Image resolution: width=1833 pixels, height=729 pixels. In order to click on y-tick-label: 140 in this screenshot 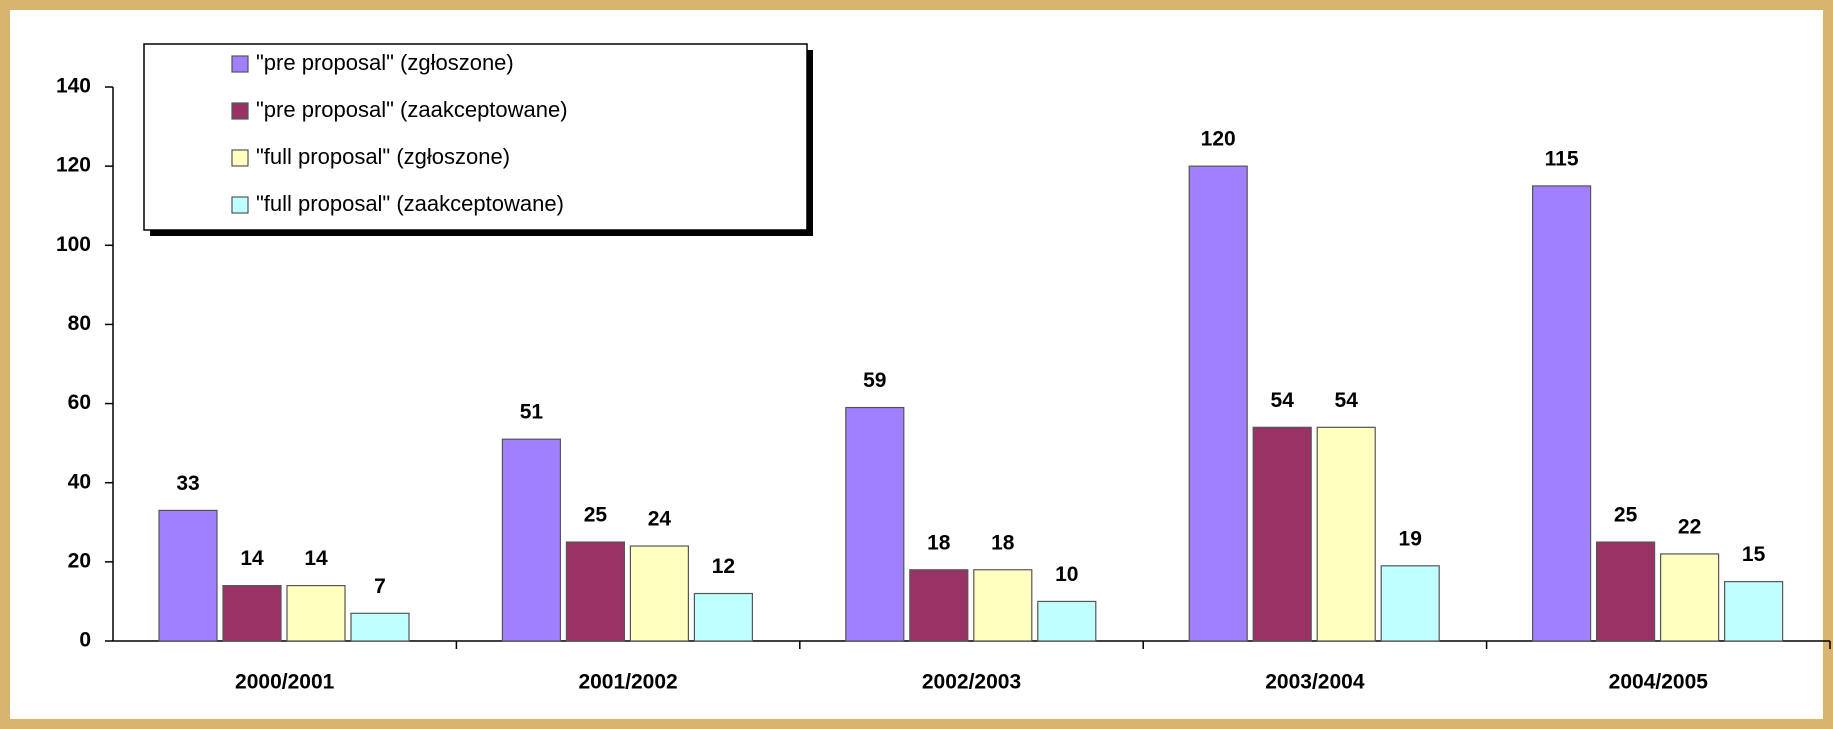, I will do `click(73, 86)`.